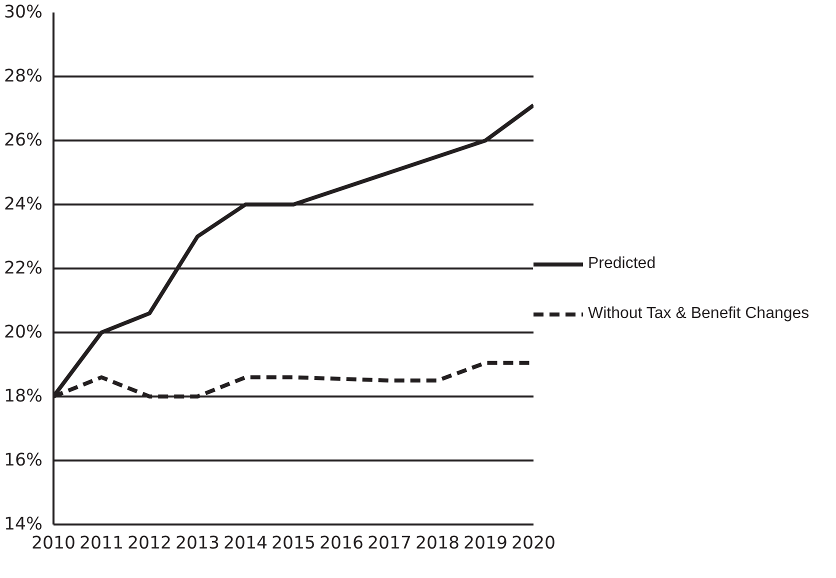 This screenshot has height=578, width=836. What do you see at coordinates (341, 544) in the screenshot?
I see `x-tick-label: 2016` at bounding box center [341, 544].